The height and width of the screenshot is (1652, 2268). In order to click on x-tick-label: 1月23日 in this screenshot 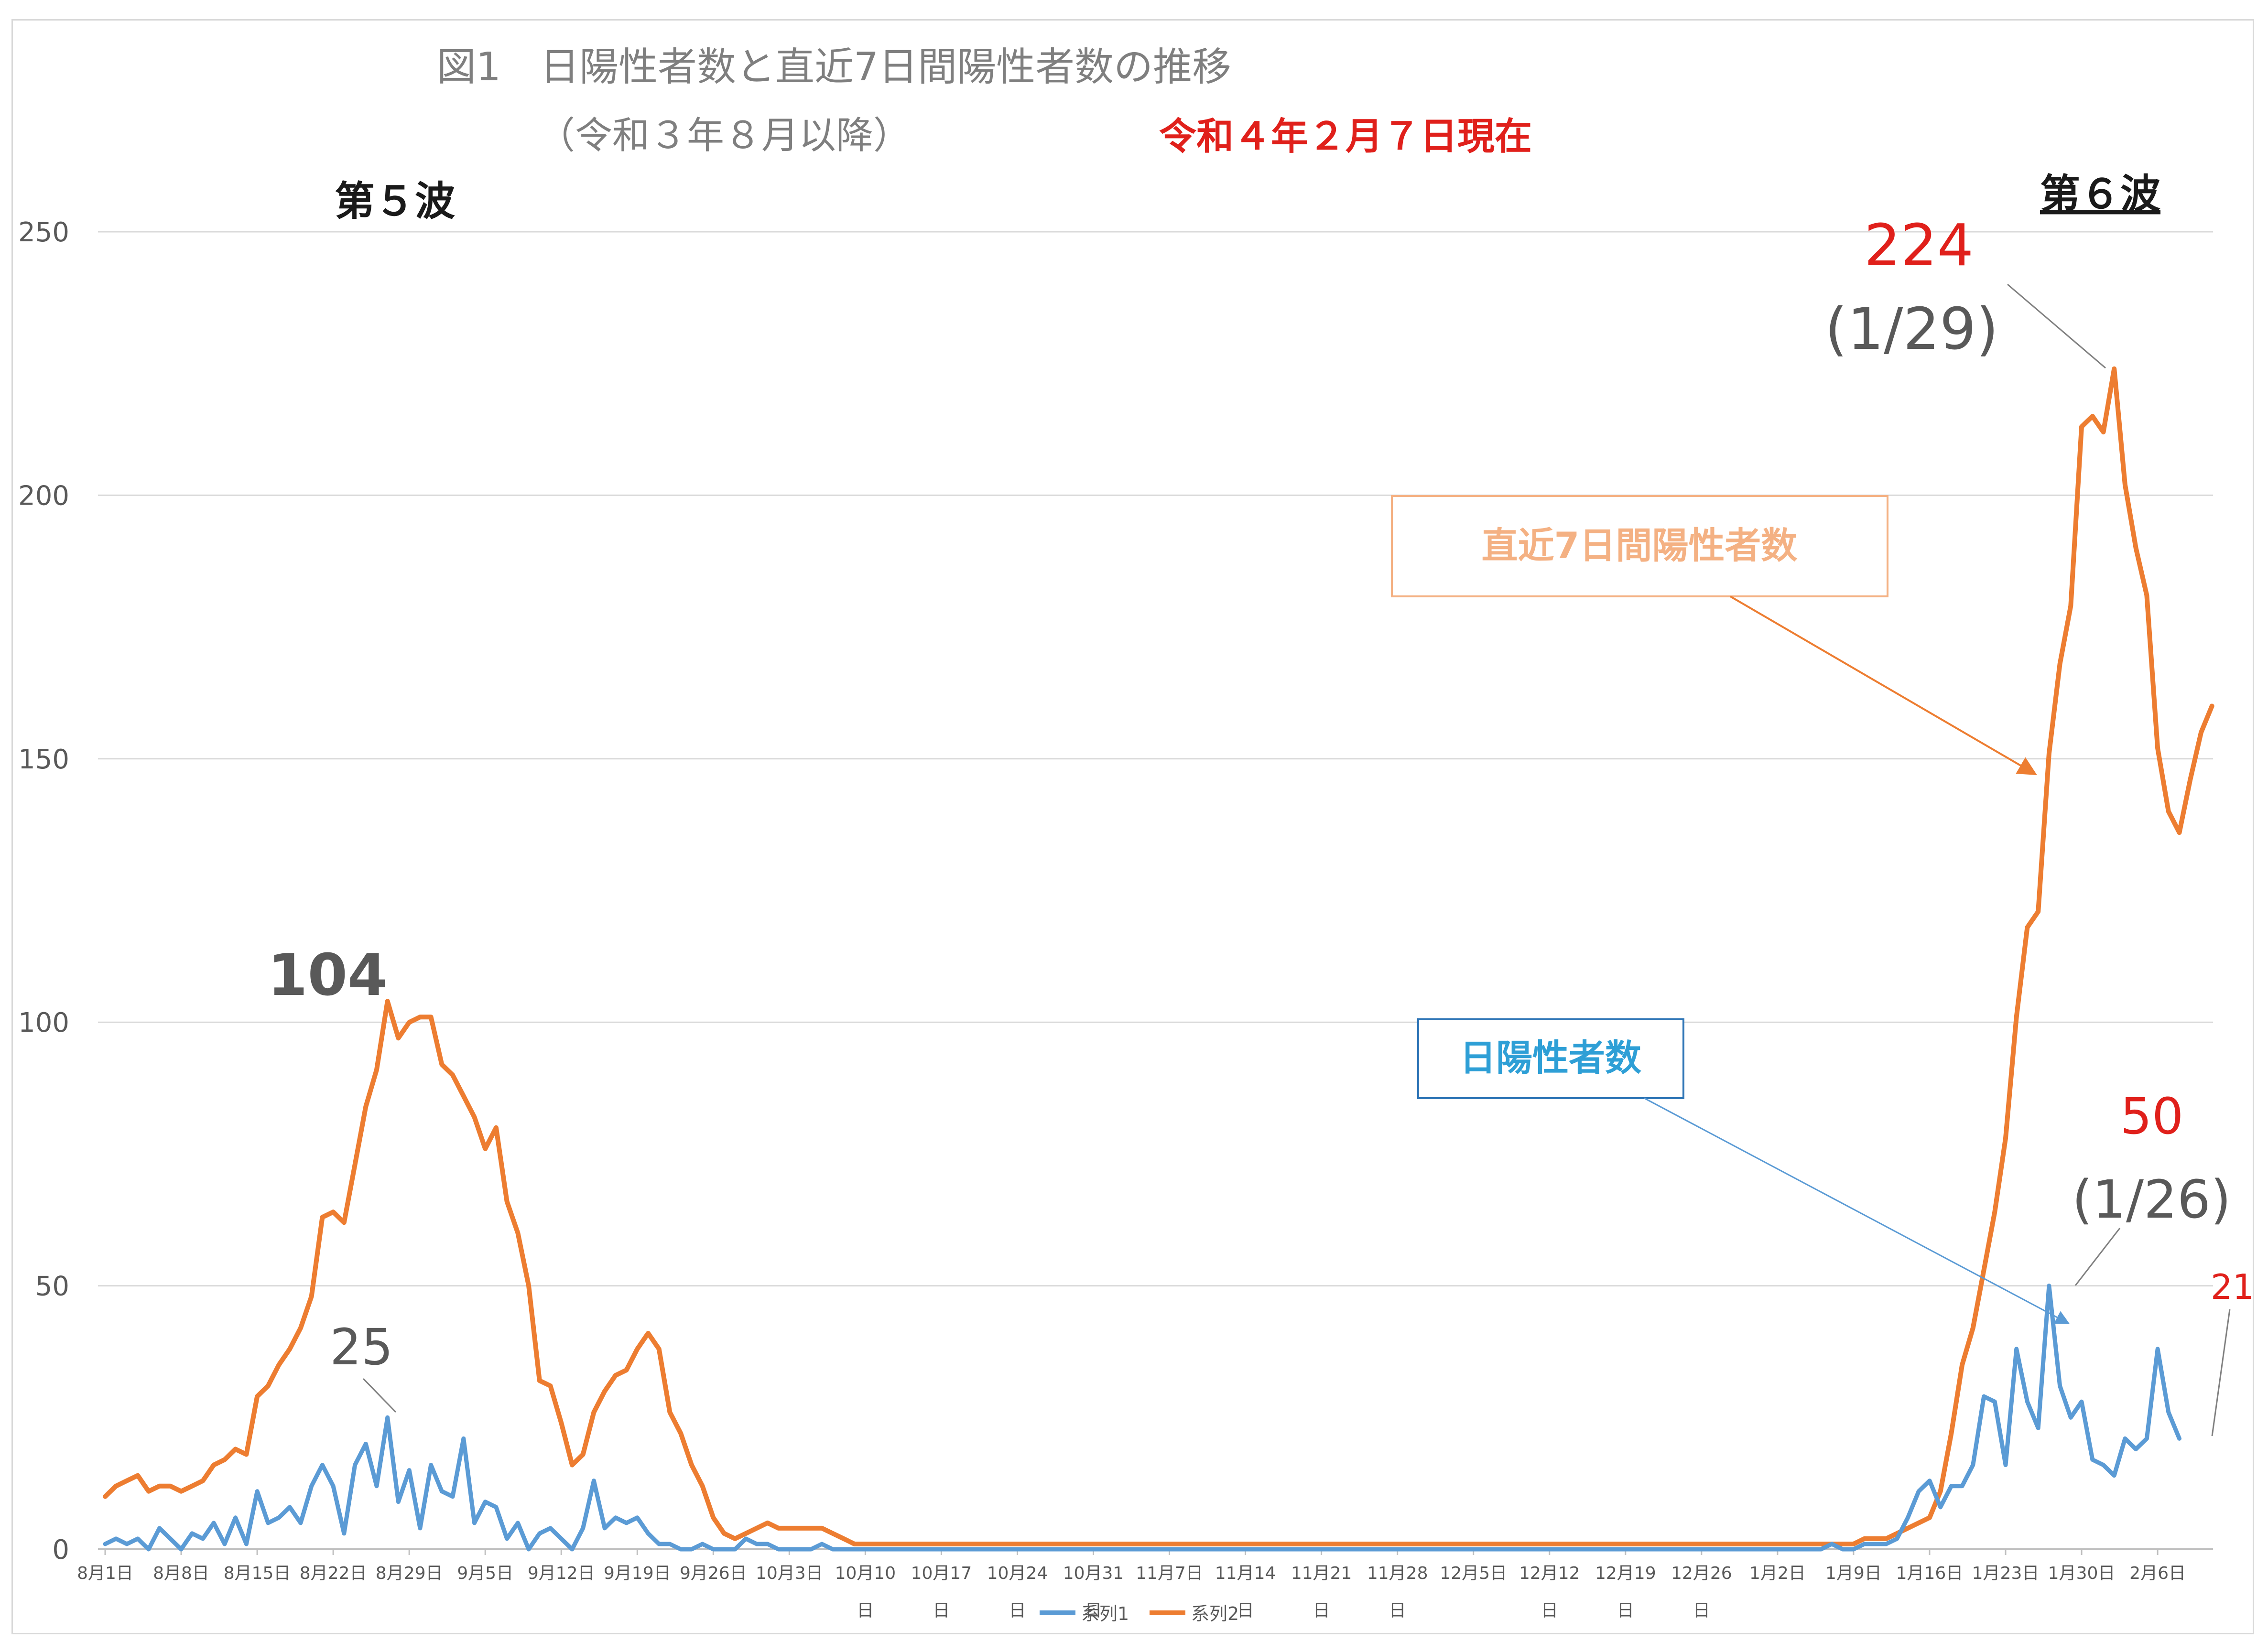, I will do `click(2006, 1573)`.